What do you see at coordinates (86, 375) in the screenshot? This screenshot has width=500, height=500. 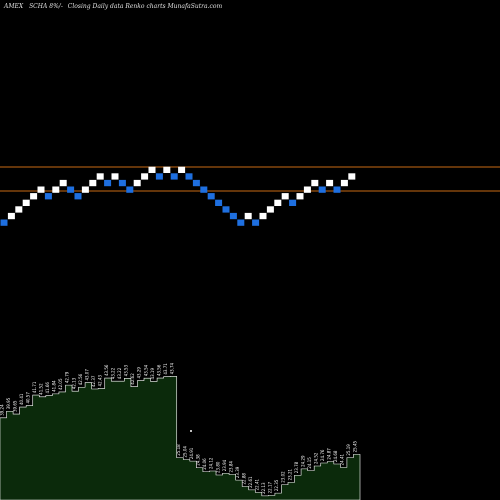 I see `value-label: 43.07` at bounding box center [86, 375].